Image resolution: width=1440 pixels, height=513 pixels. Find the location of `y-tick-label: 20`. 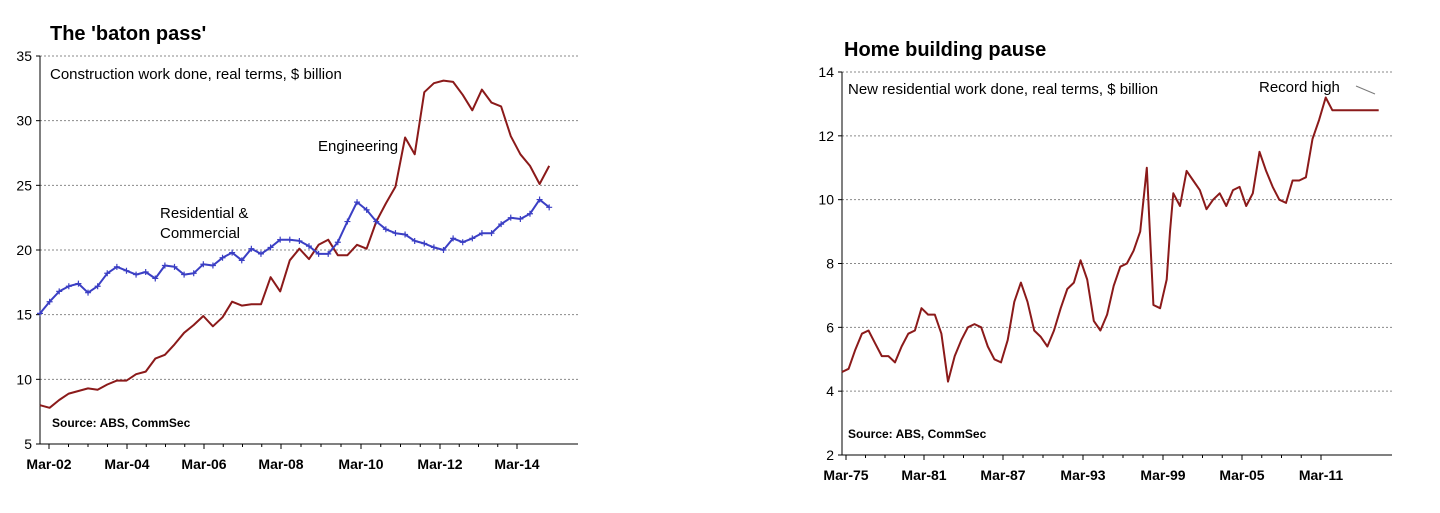

y-tick-label: 20 is located at coordinates (24, 250).